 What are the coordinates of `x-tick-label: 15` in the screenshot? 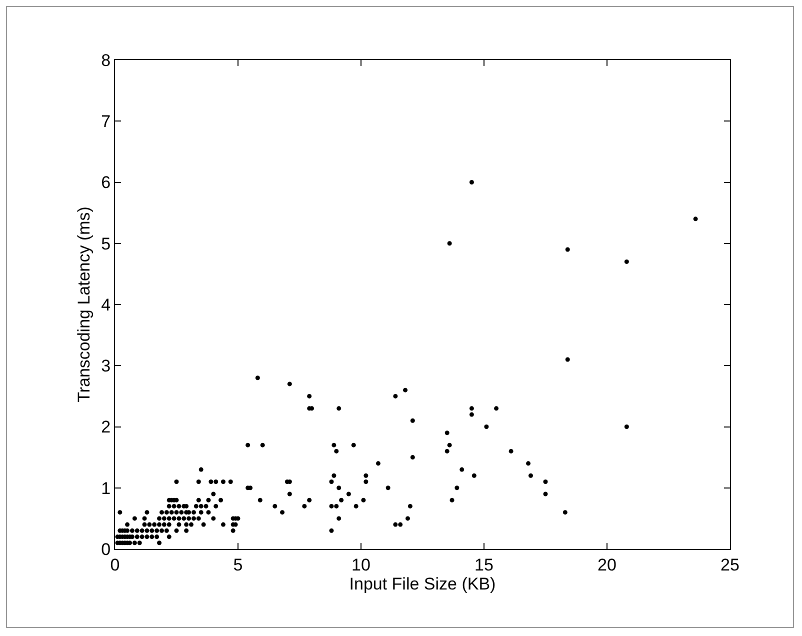 It's located at (484, 564).